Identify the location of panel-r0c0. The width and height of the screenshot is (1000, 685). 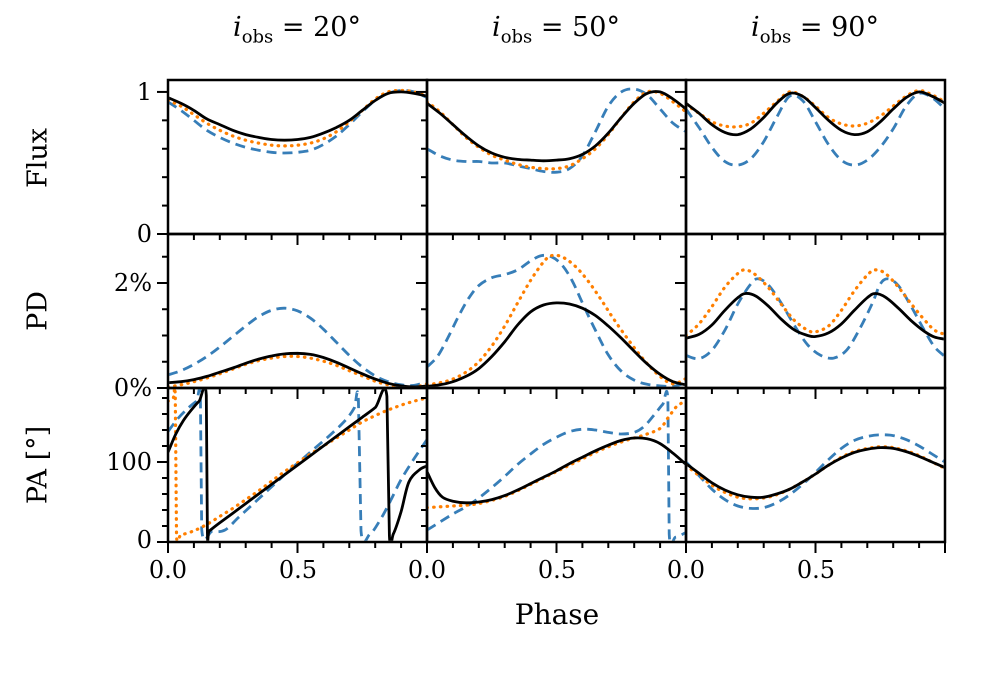
(293, 161).